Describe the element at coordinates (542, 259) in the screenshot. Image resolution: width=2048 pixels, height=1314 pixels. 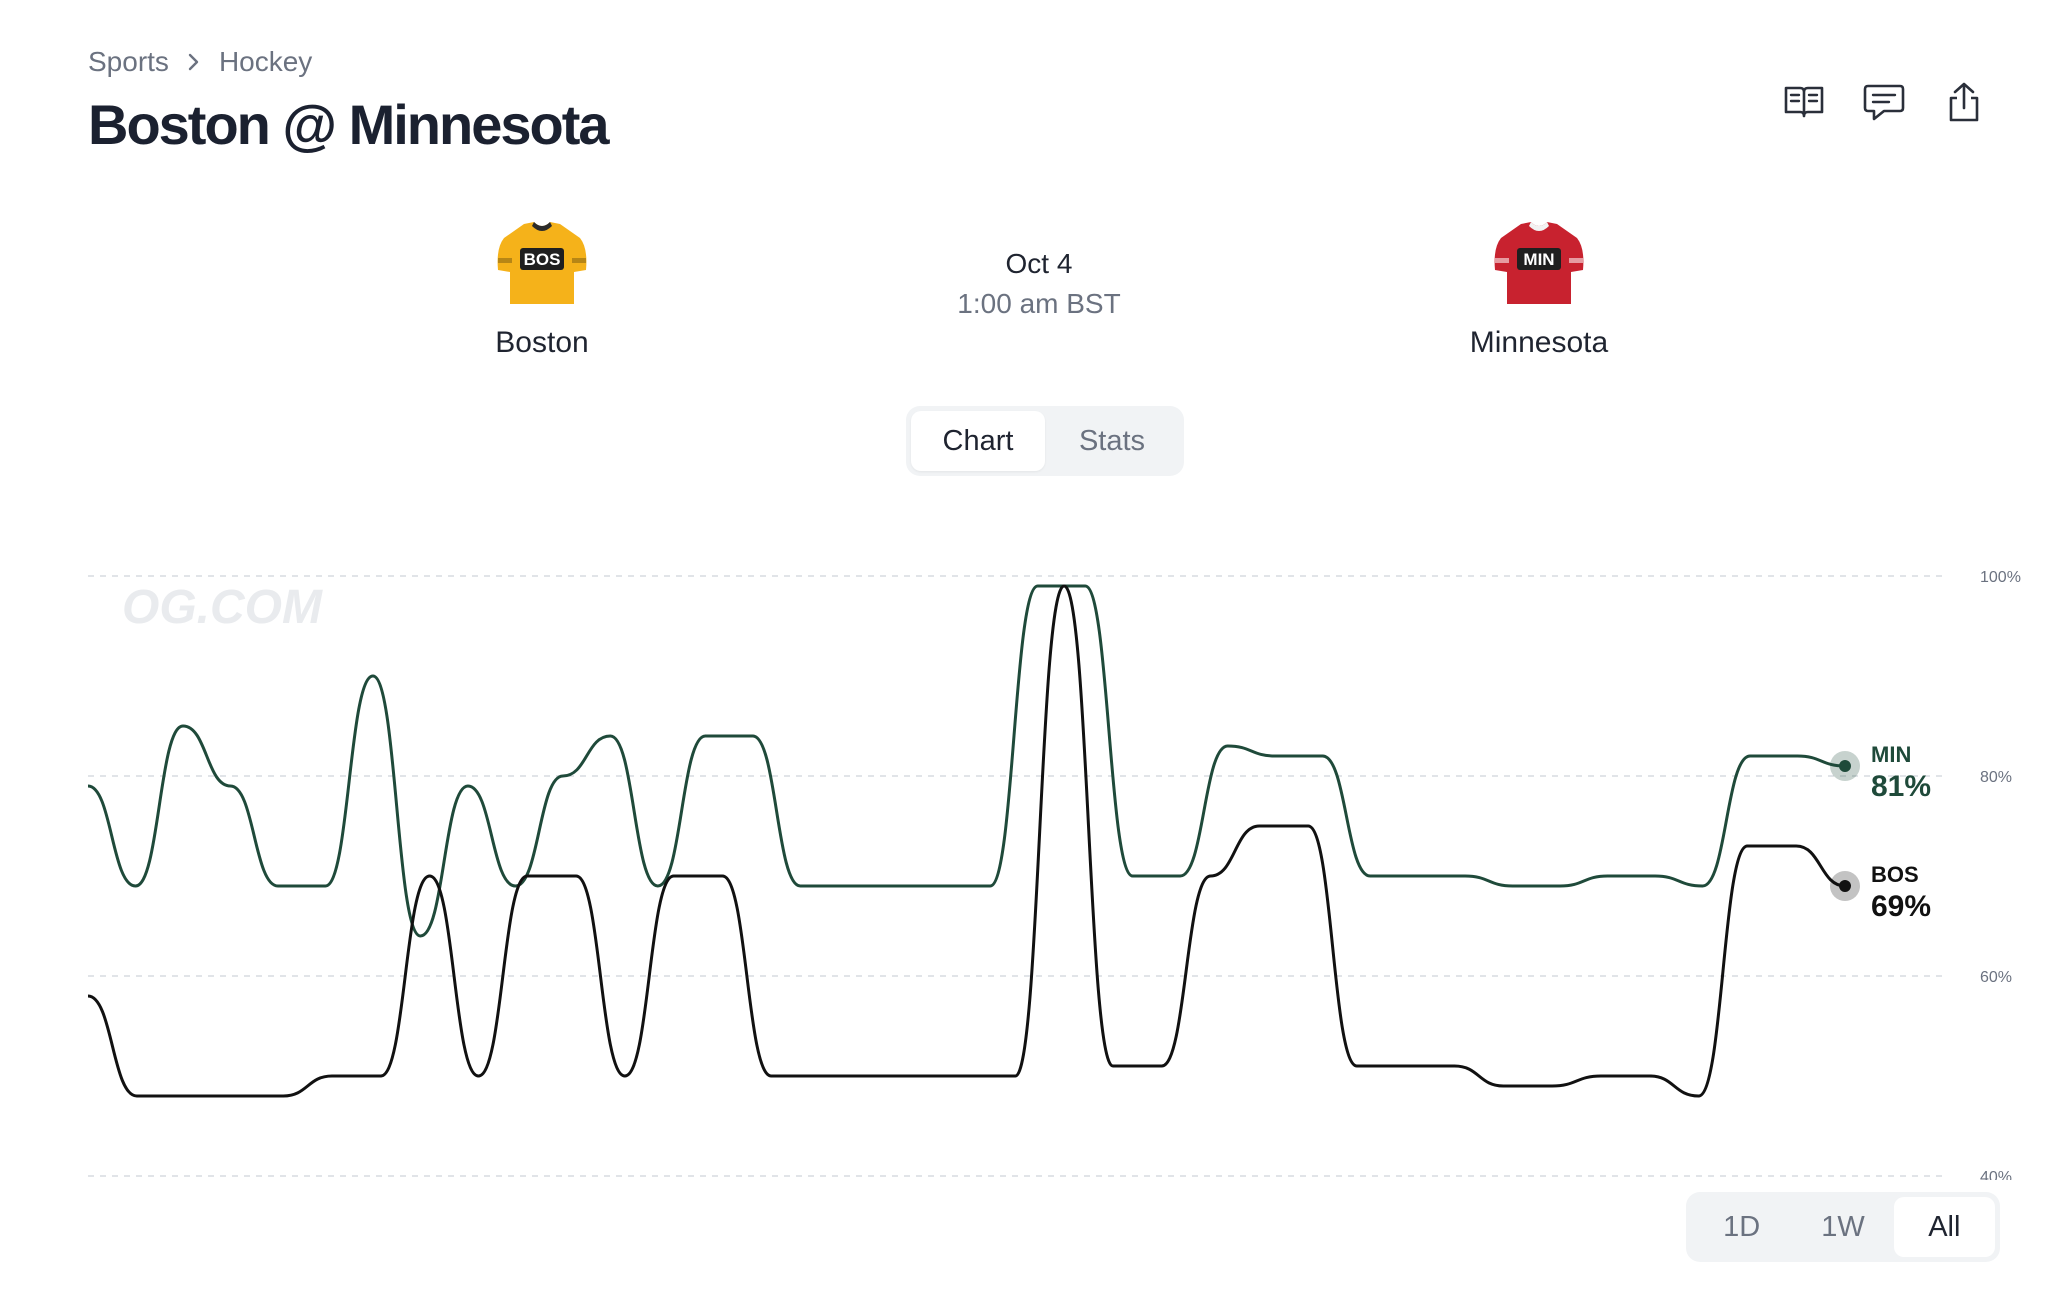
I see `home-jersey-abbr: BOS` at that location.